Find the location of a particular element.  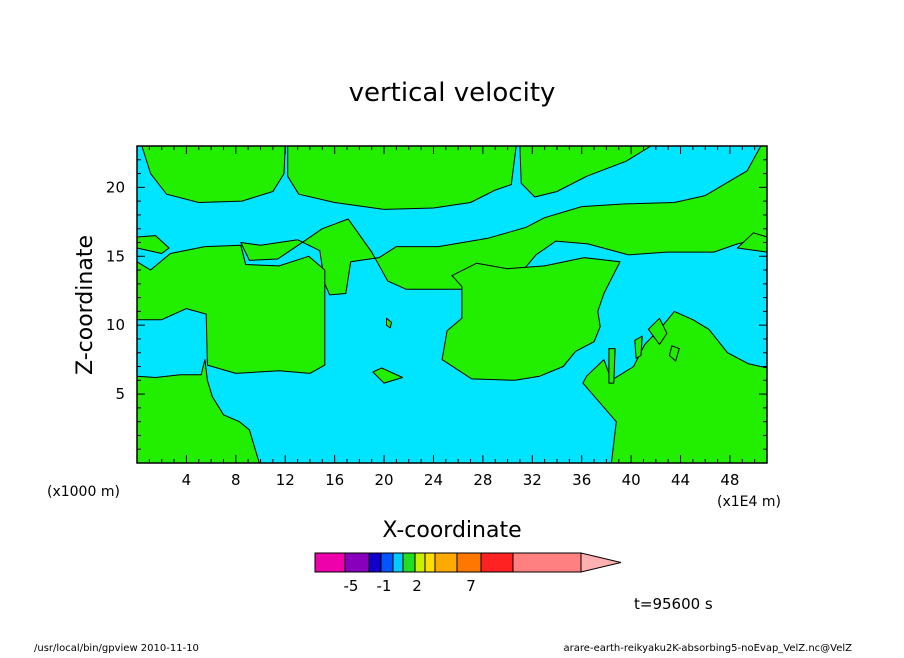

x-tick-label: 24 is located at coordinates (433, 480).